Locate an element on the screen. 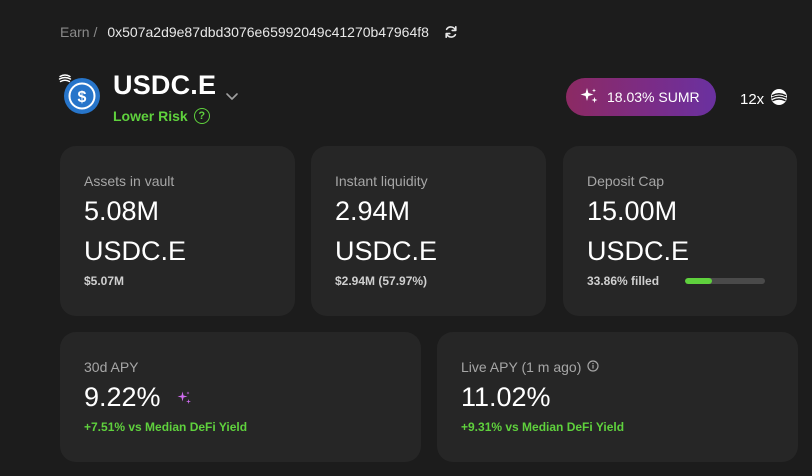 This screenshot has width=812, height=476. assets-unit: USDC.E is located at coordinates (135, 251).